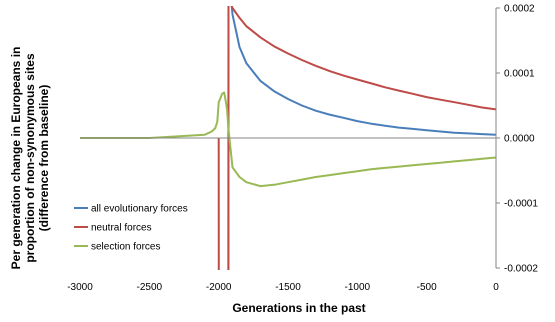 The image size is (555, 322). What do you see at coordinates (427, 287) in the screenshot?
I see `x-tick-label: -500` at bounding box center [427, 287].